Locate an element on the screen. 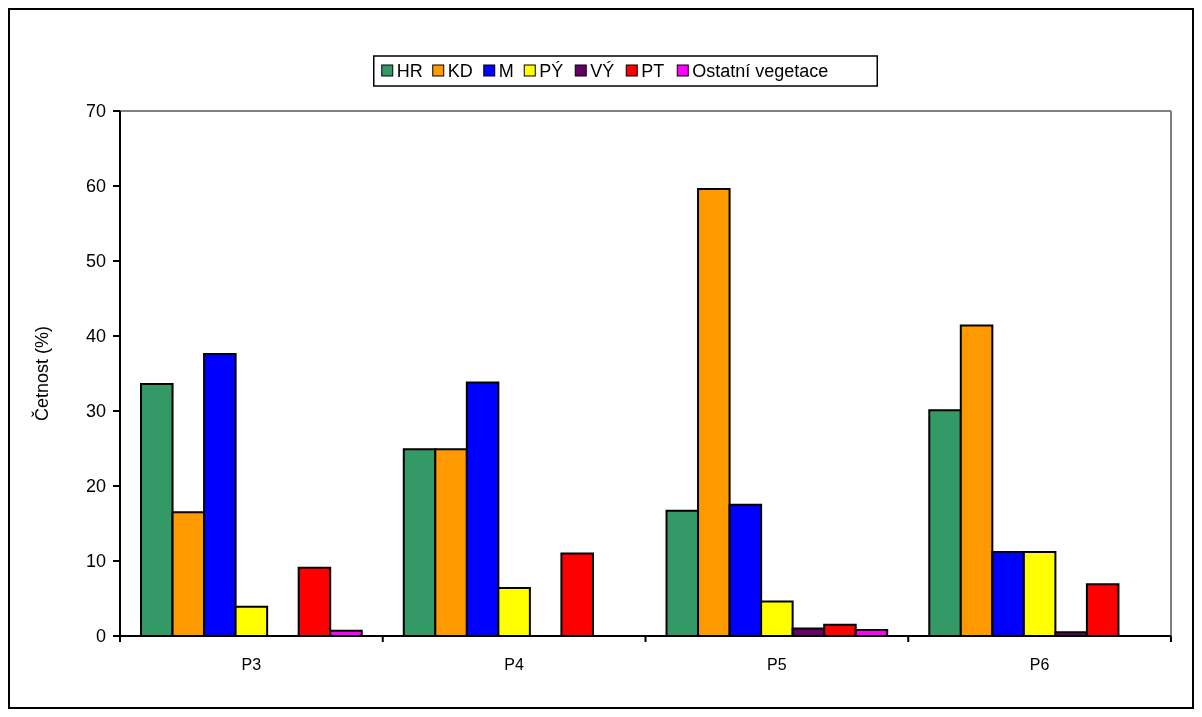 This screenshot has height=717, width=1202. y-tick-label: 70 is located at coordinates (95, 111).